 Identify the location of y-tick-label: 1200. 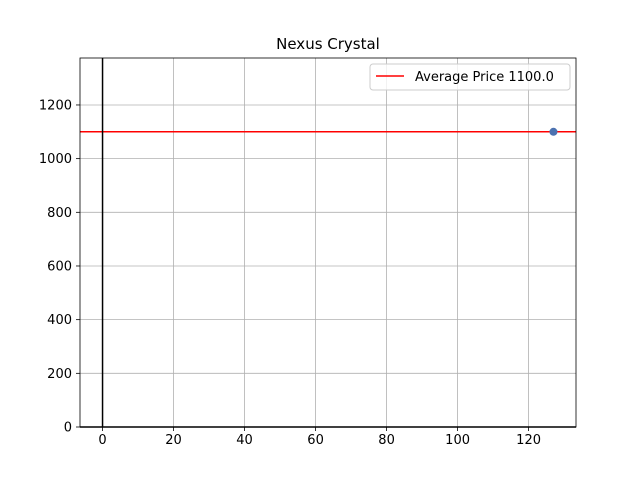
(55, 105).